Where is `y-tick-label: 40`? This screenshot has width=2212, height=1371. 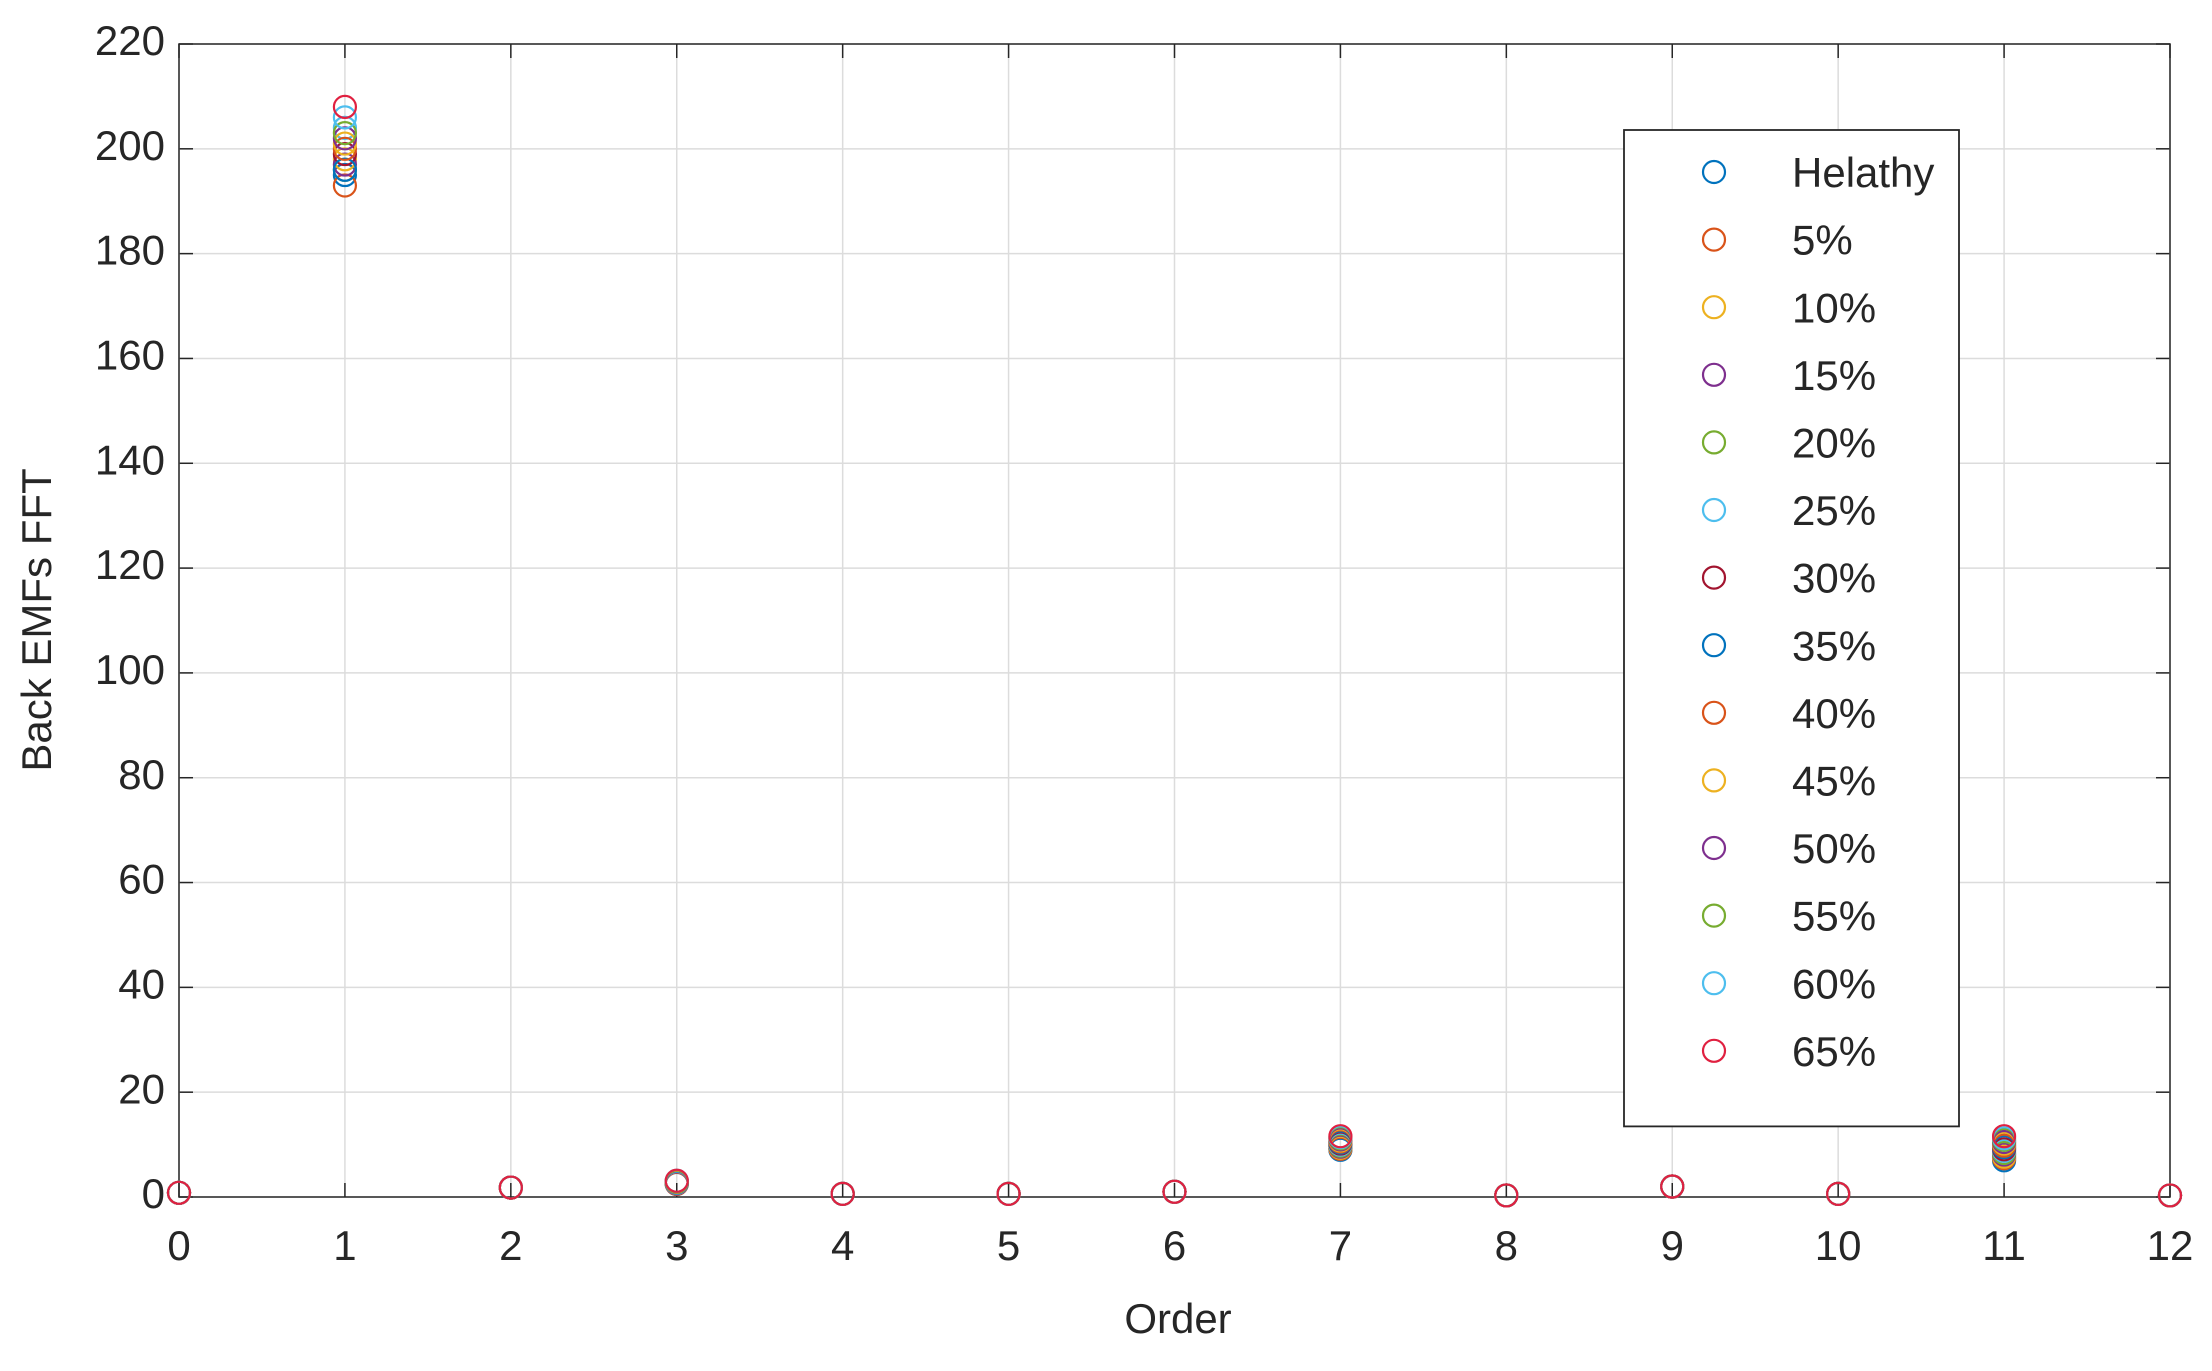 y-tick-label: 40 is located at coordinates (141, 983).